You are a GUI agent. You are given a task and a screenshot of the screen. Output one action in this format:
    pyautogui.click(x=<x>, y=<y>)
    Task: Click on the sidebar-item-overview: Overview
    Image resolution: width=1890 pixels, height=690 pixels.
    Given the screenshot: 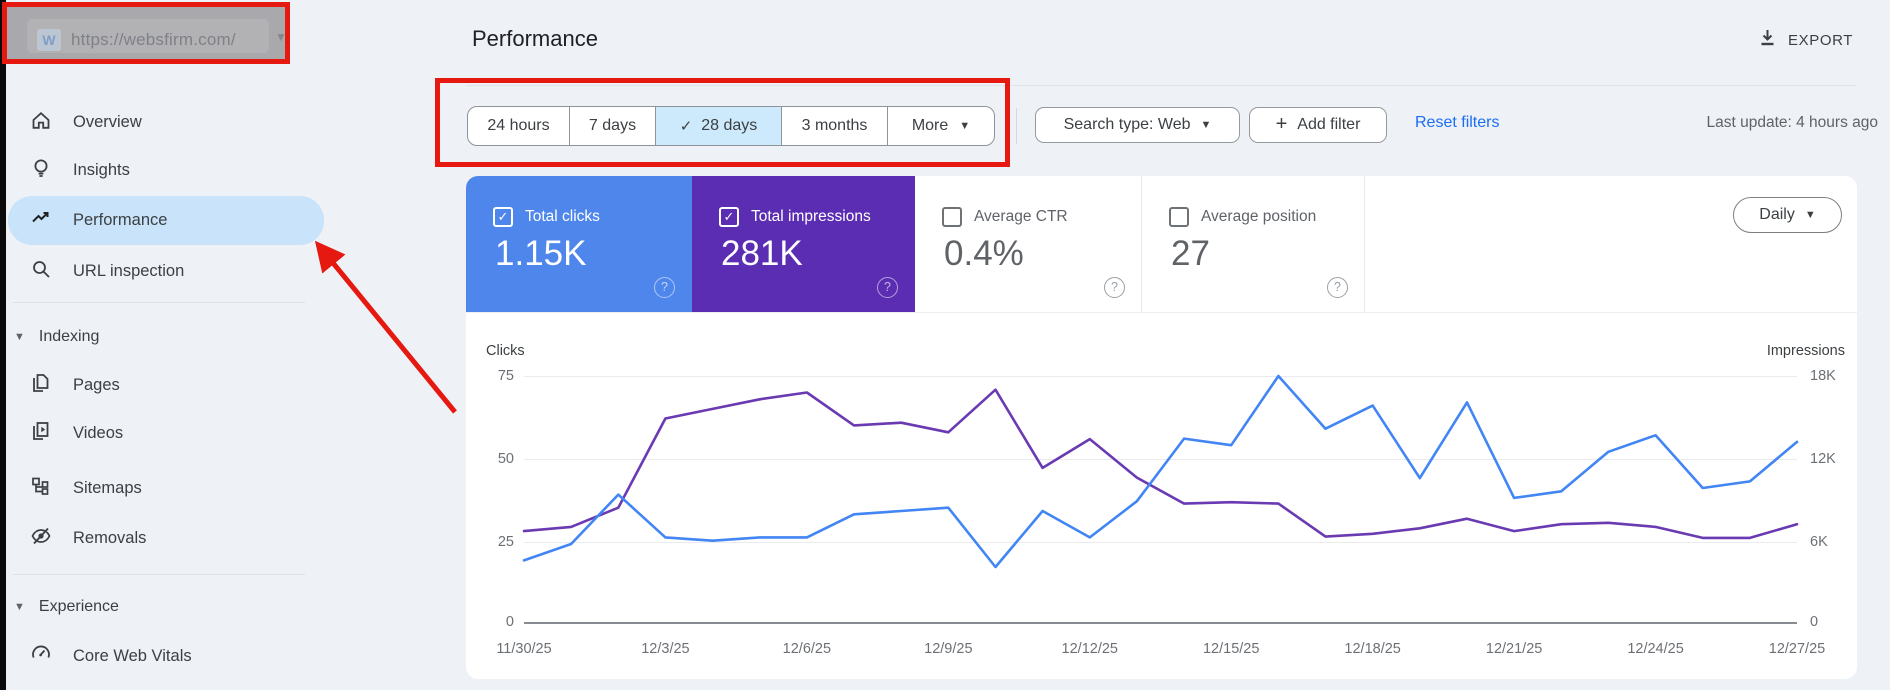 What is the action you would take?
    pyautogui.click(x=166, y=122)
    